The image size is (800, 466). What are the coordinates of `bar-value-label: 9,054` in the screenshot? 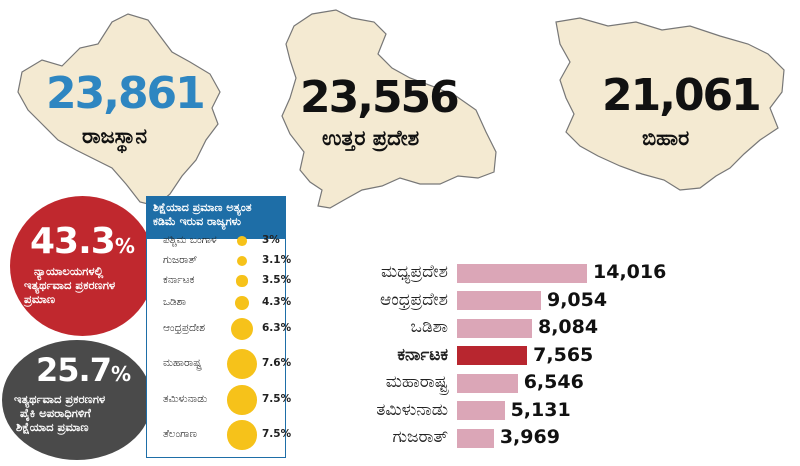 It's located at (577, 299).